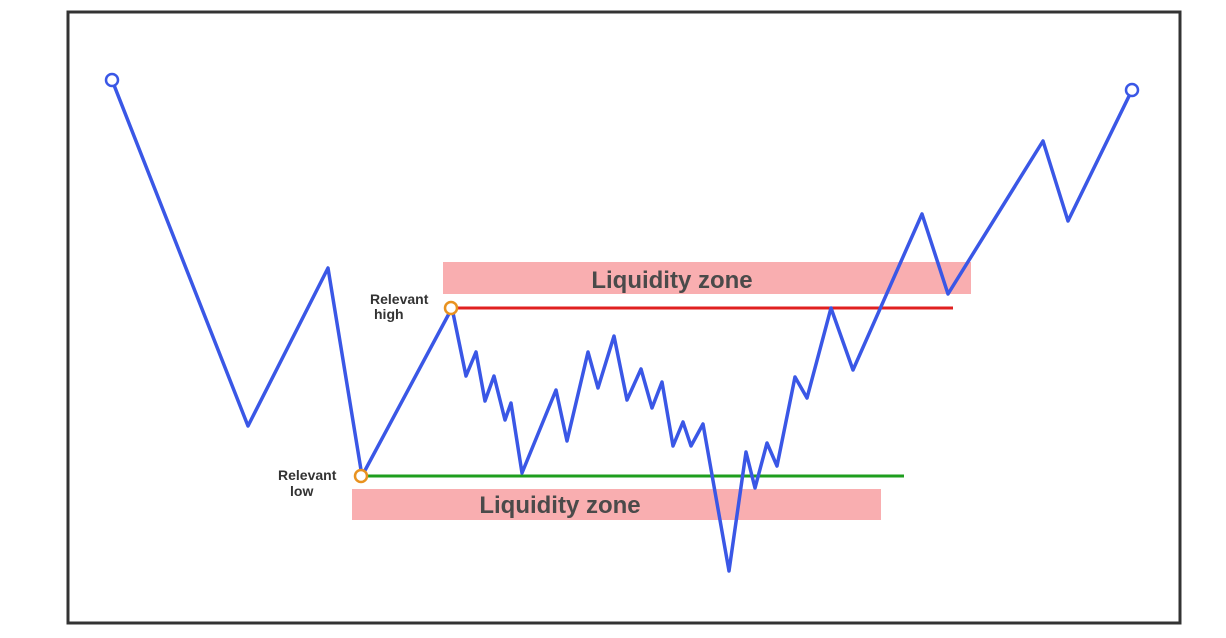 Image resolution: width=1226 pixels, height=638 pixels. Describe the element at coordinates (112, 80) in the screenshot. I see `start-point-marker` at that location.